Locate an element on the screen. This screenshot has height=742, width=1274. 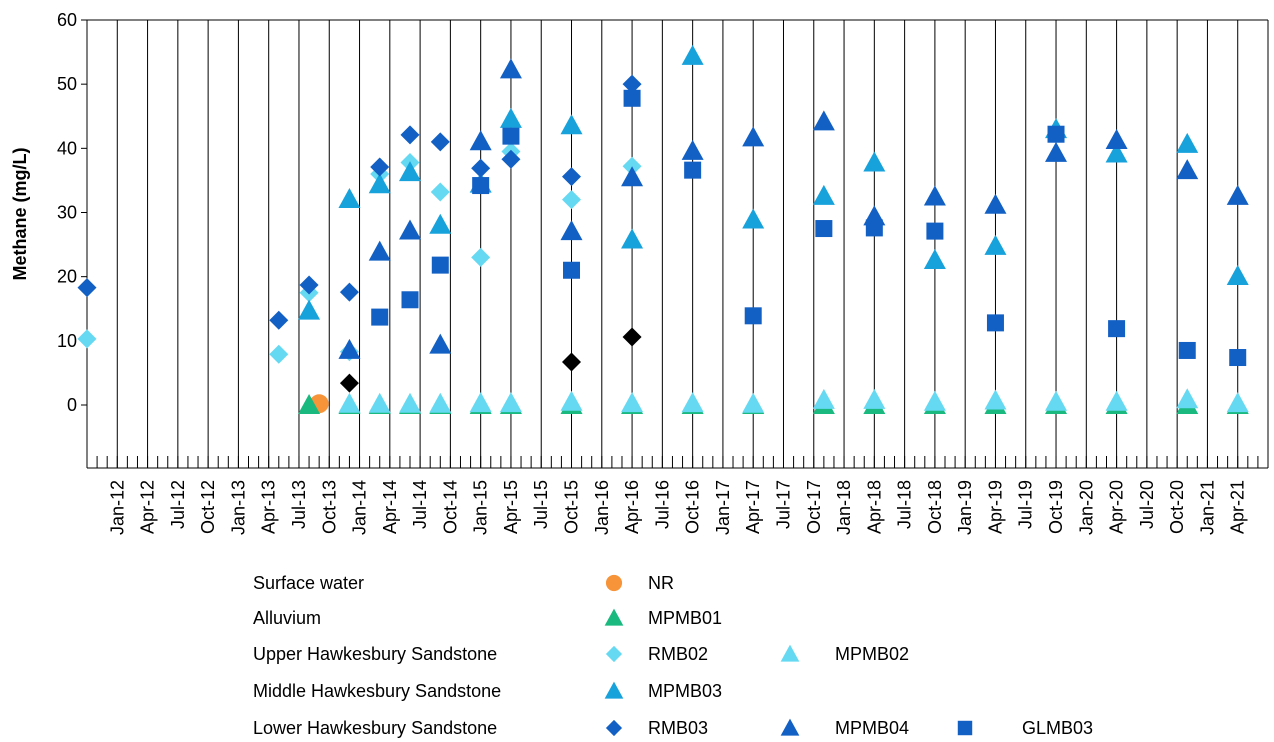
x-tick-label: Apr-21 is located at coordinates (1238, 507).